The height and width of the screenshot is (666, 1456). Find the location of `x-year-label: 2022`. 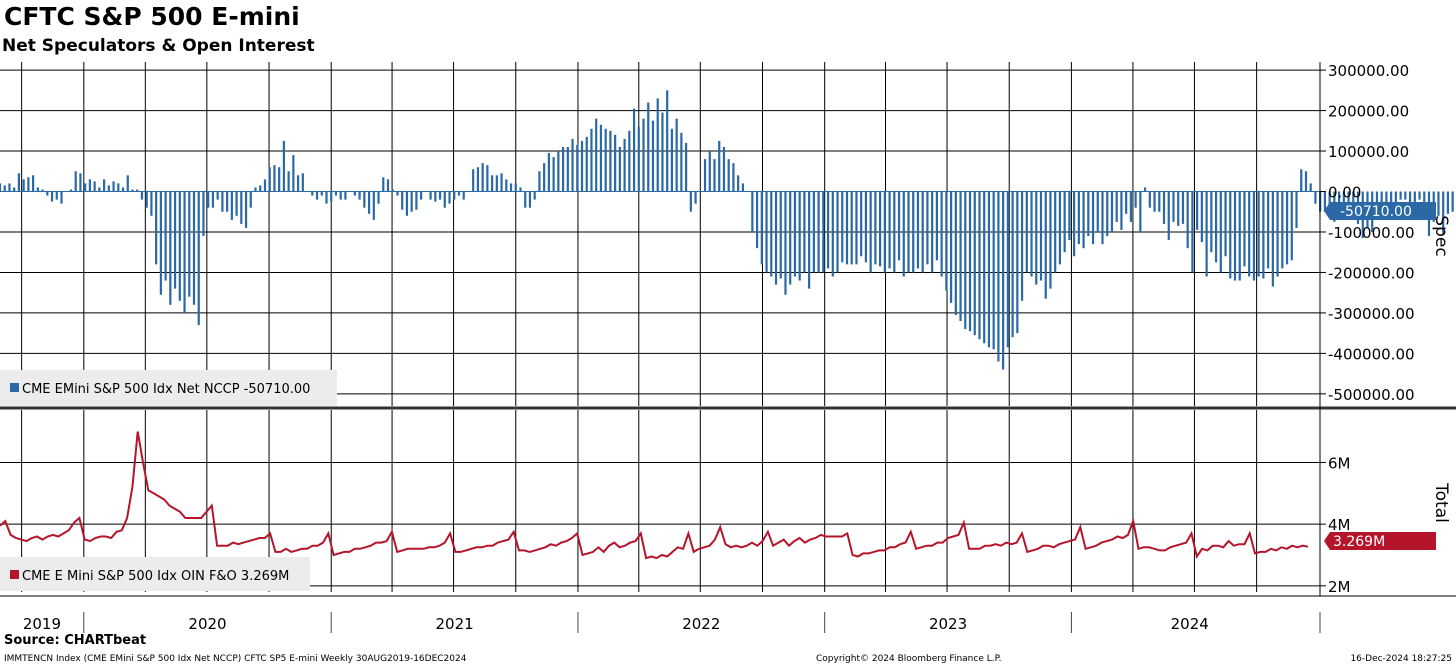

x-year-label: 2022 is located at coordinates (701, 624).